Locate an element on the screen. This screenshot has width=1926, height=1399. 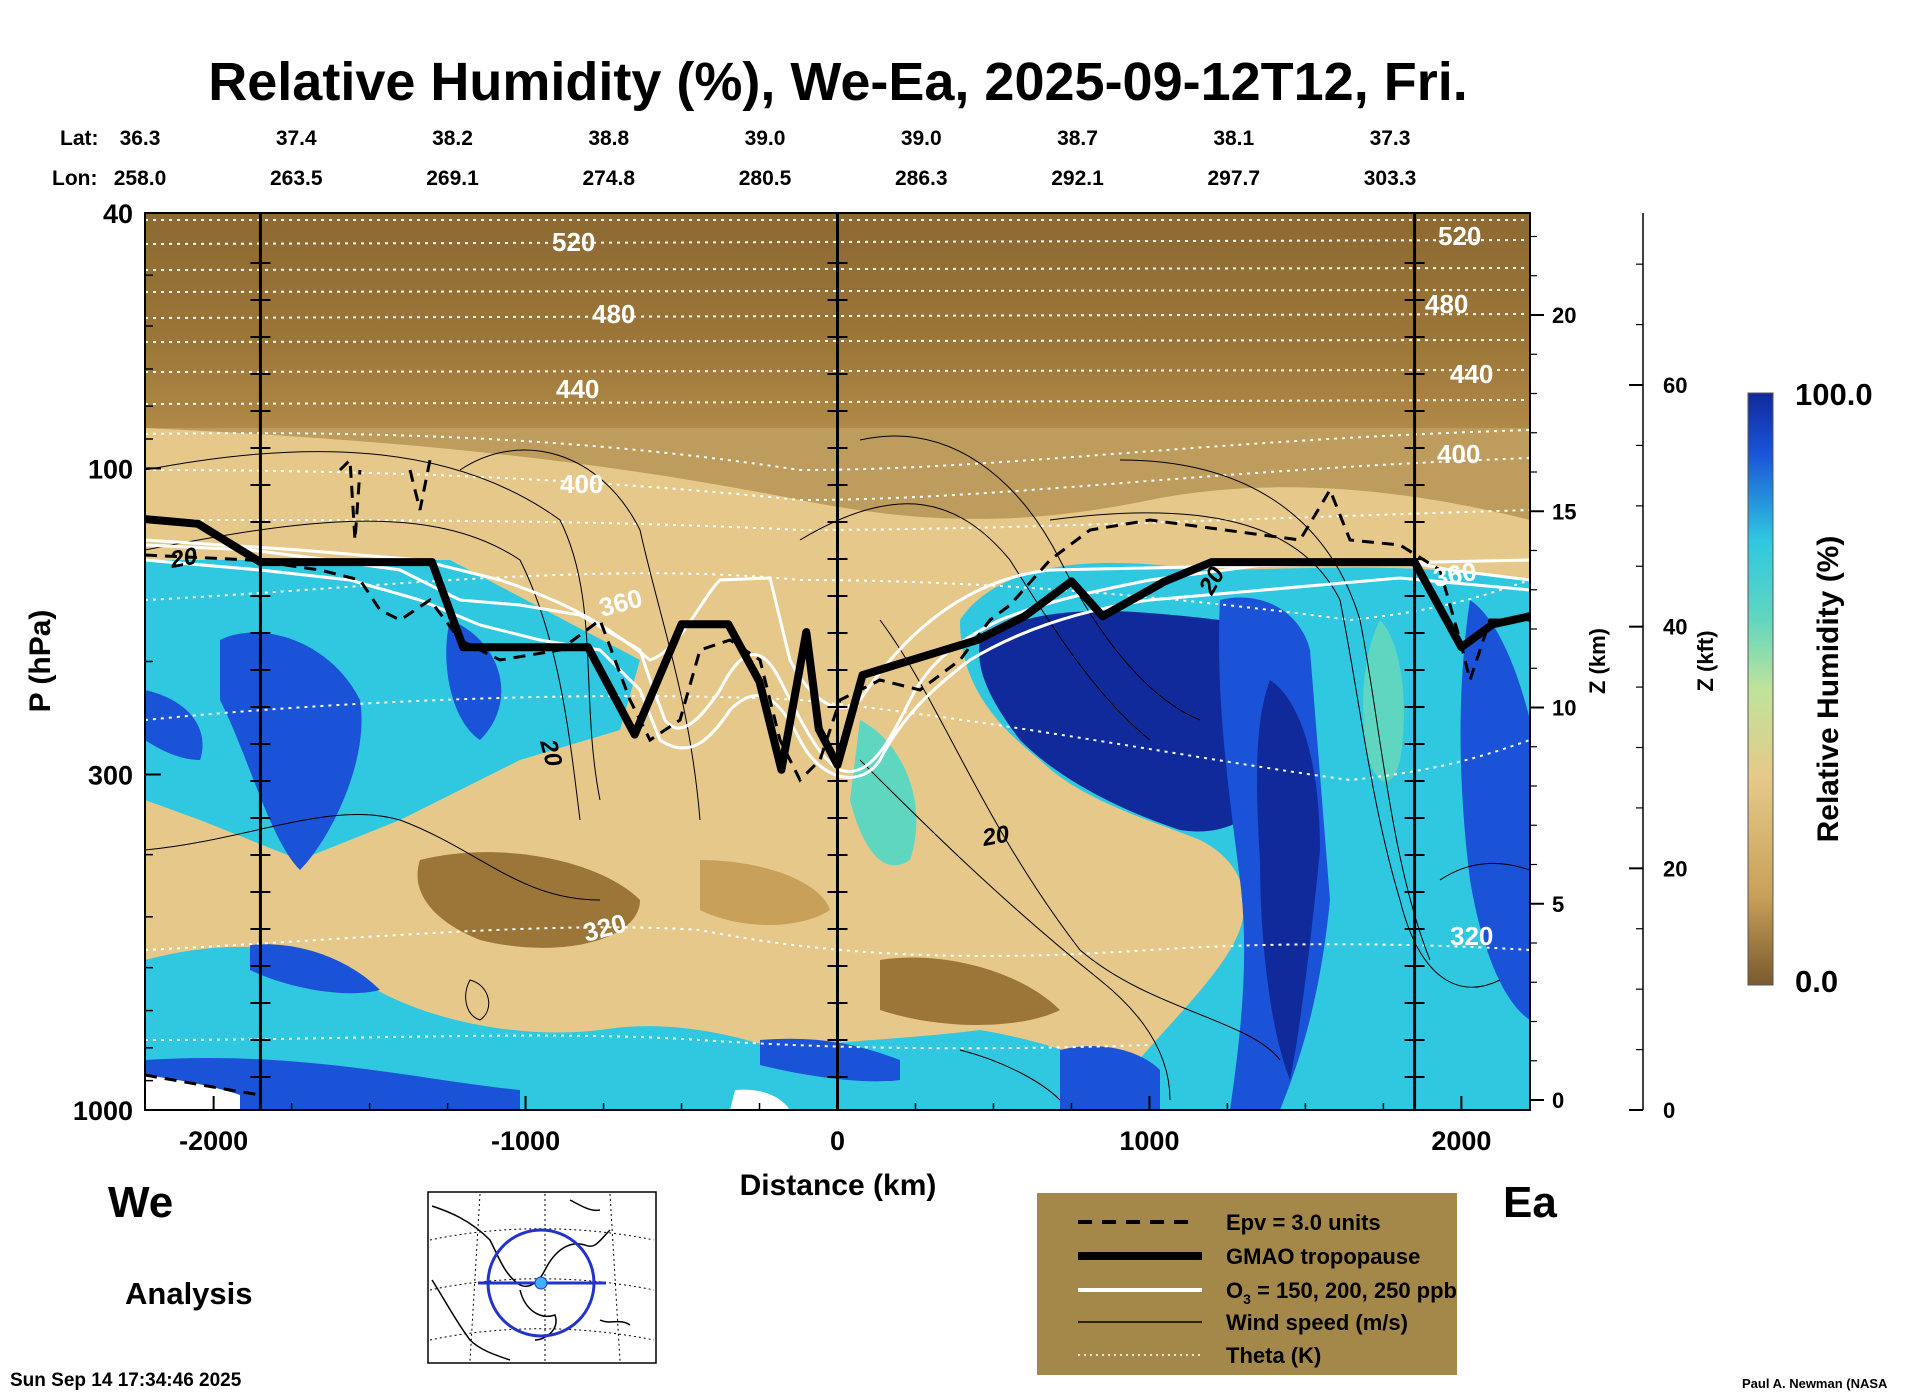
location-map is located at coordinates (542, 1277).